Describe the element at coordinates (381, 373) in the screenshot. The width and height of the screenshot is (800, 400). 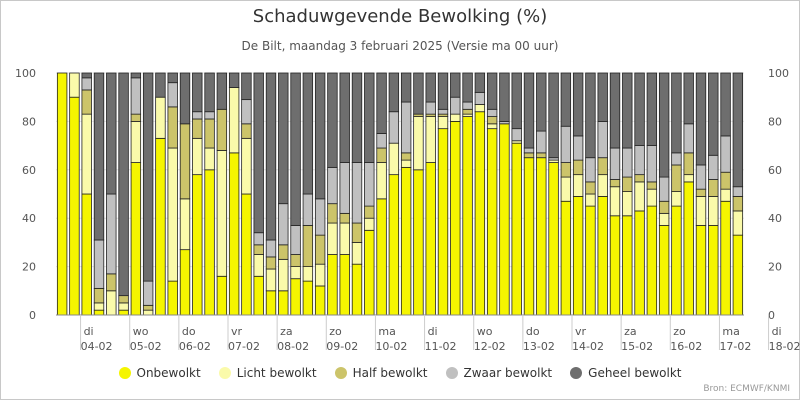
I see `legend-item: Half bewolkt` at that location.